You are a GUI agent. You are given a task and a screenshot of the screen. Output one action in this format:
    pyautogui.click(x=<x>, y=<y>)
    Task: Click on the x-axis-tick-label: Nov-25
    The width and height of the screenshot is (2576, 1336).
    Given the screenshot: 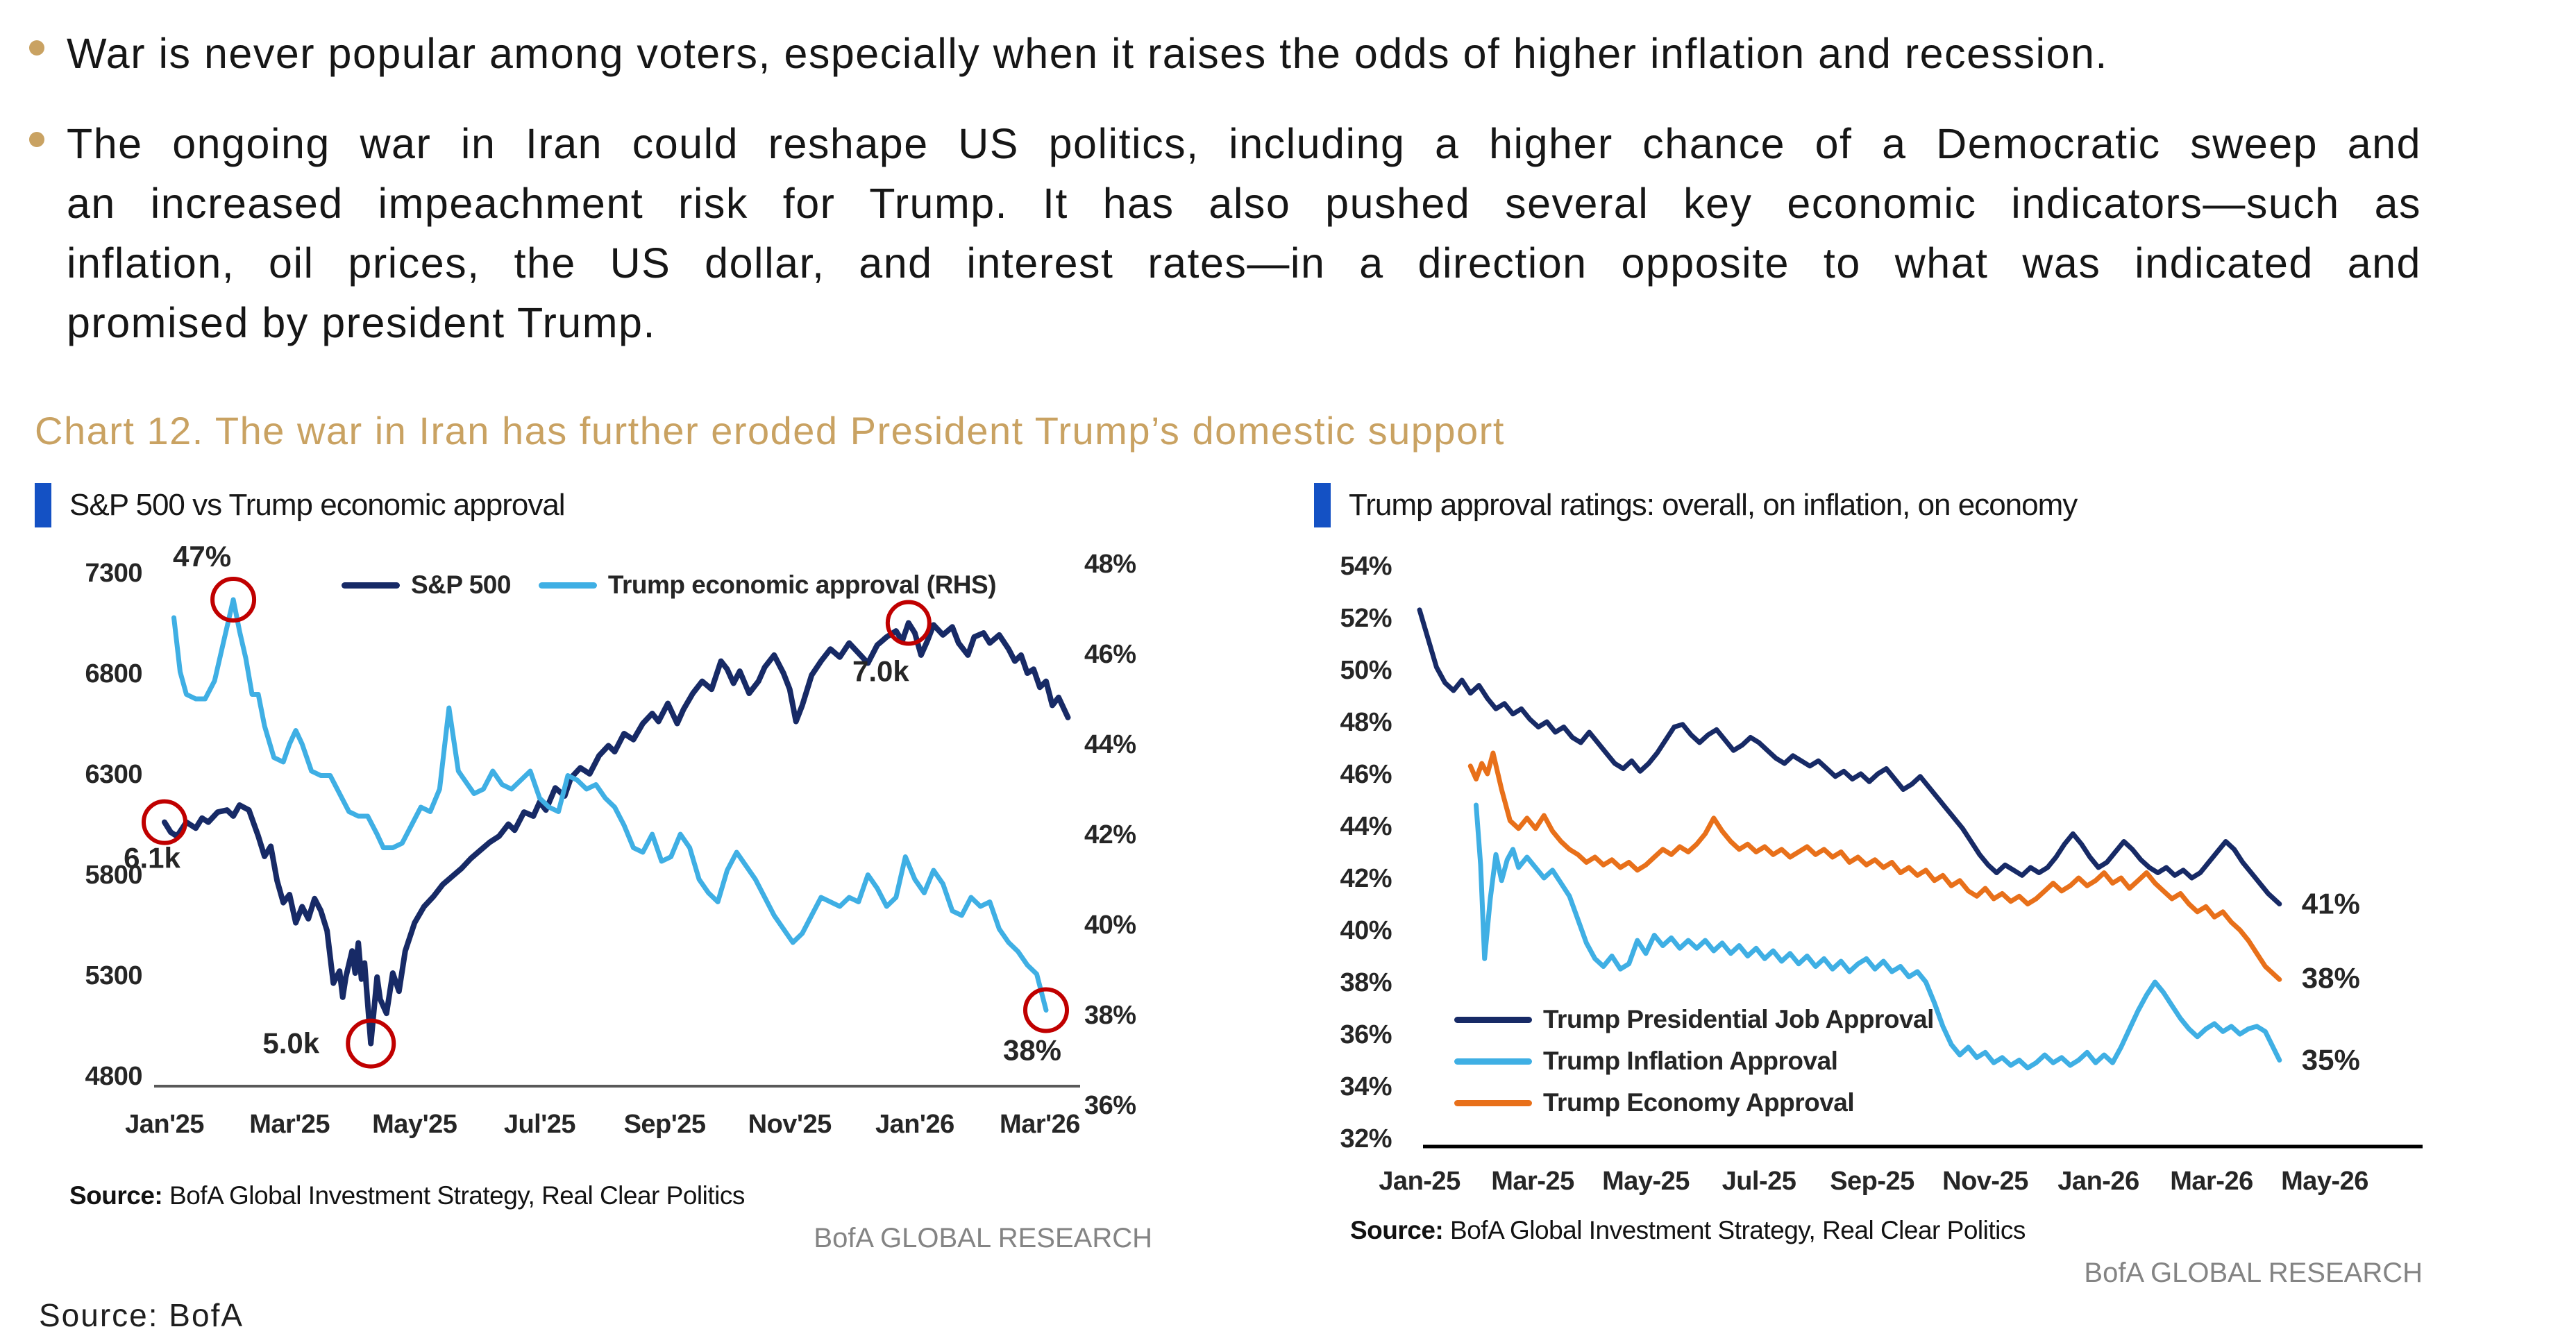 What is the action you would take?
    pyautogui.click(x=1985, y=1181)
    